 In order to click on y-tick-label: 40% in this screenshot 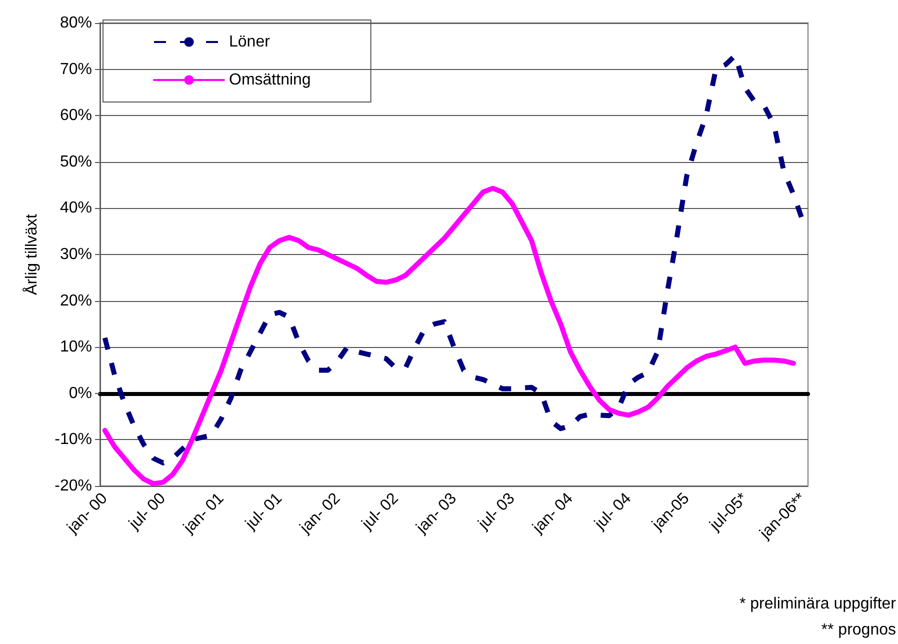, I will do `click(76, 208)`.